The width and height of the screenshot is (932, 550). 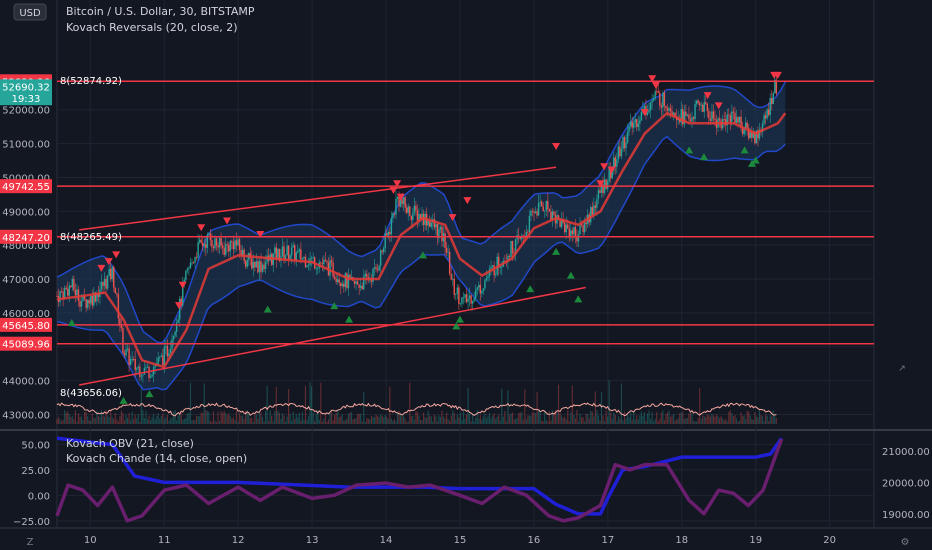 What do you see at coordinates (905, 542) in the screenshot?
I see `settings-icon: ⚙` at bounding box center [905, 542].